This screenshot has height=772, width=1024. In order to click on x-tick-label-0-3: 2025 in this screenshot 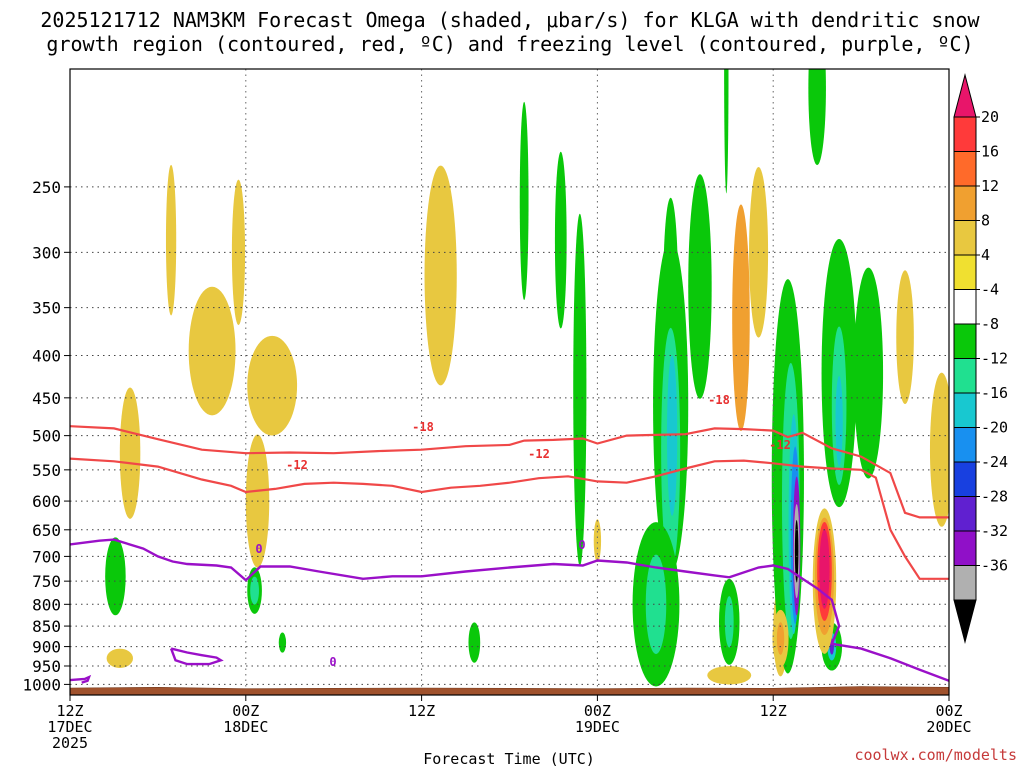, I will do `click(70, 743)`.